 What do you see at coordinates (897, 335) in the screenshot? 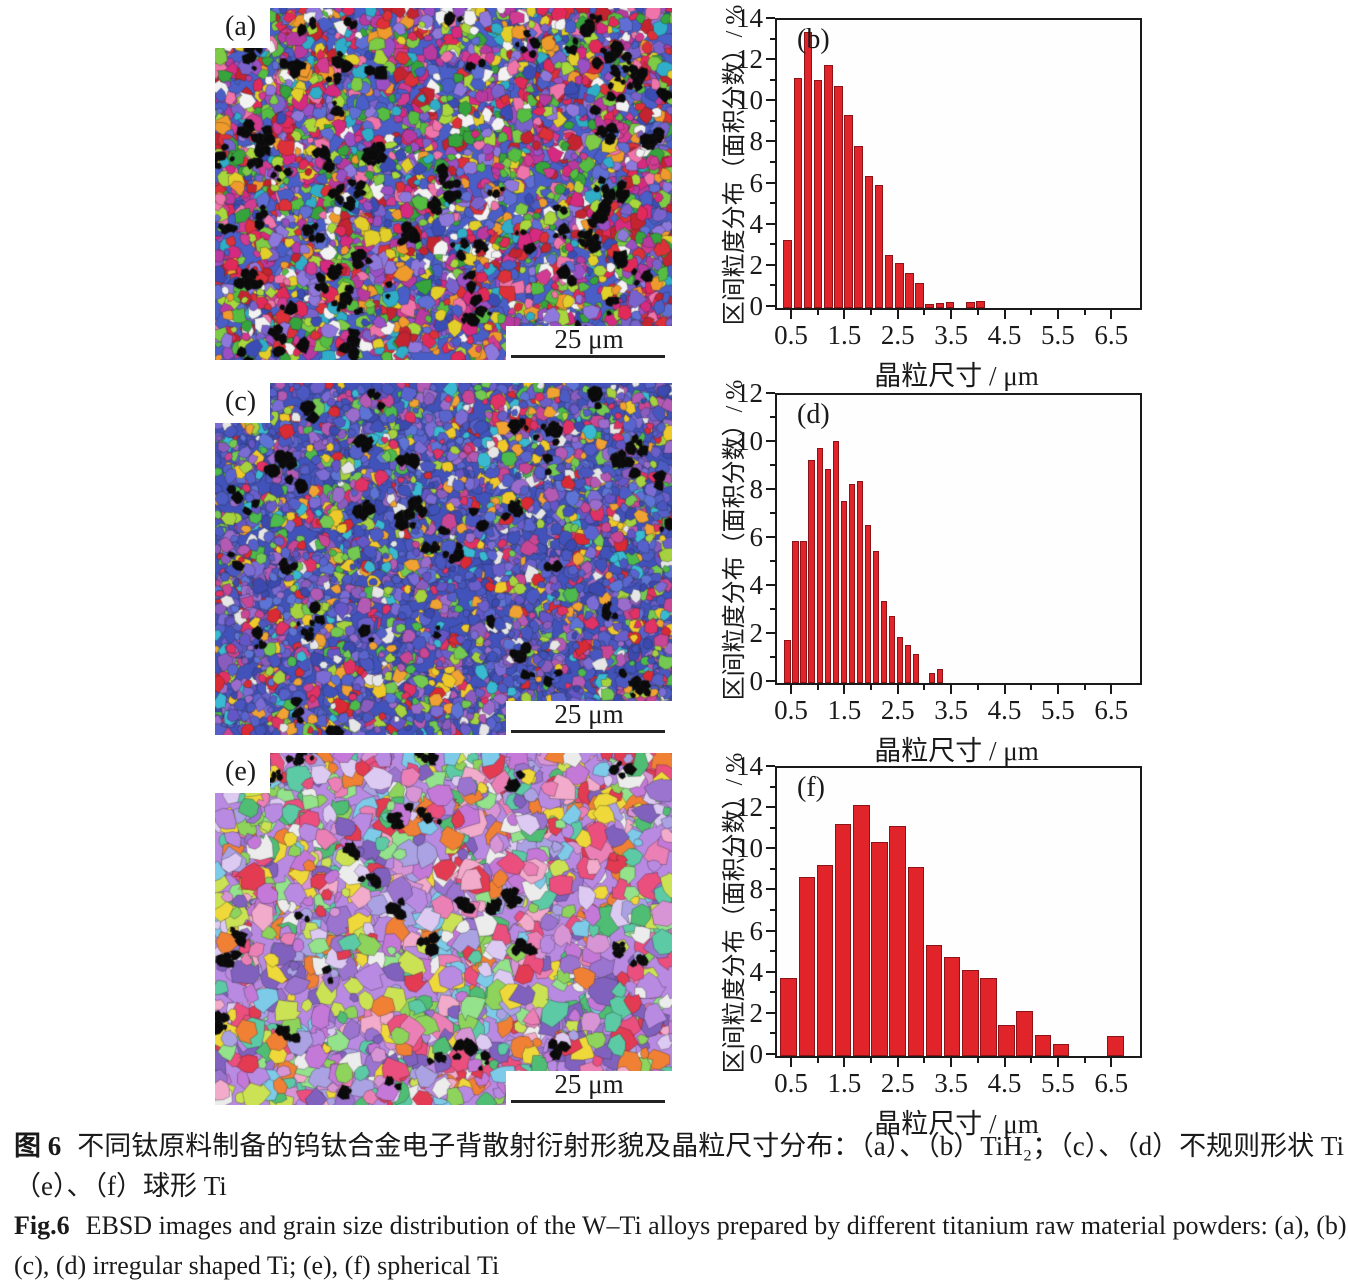
I see `x-tick-label: 2.5` at bounding box center [897, 335].